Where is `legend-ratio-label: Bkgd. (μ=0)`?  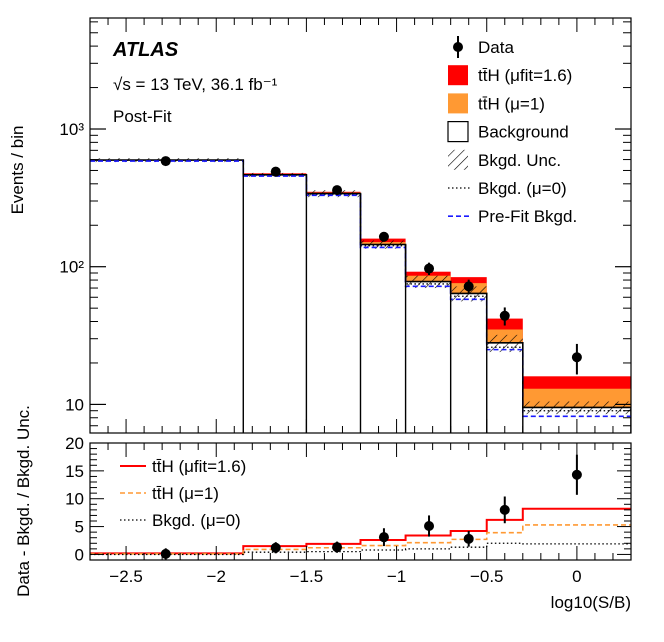 legend-ratio-label: Bkgd. (μ=0) is located at coordinates (196, 520).